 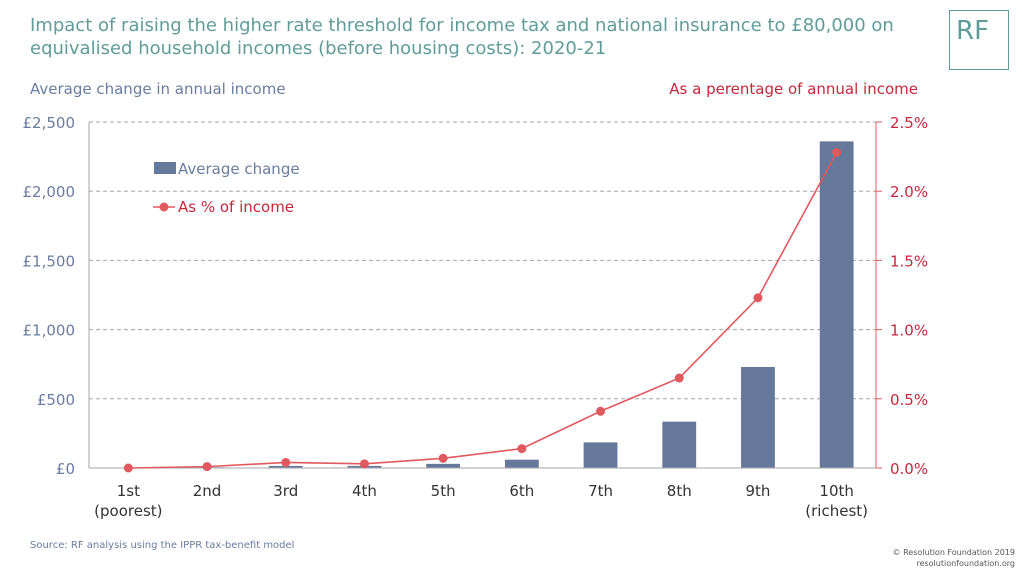 What do you see at coordinates (836, 501) in the screenshot?
I see `x-tick-label: 10th (richest)` at bounding box center [836, 501].